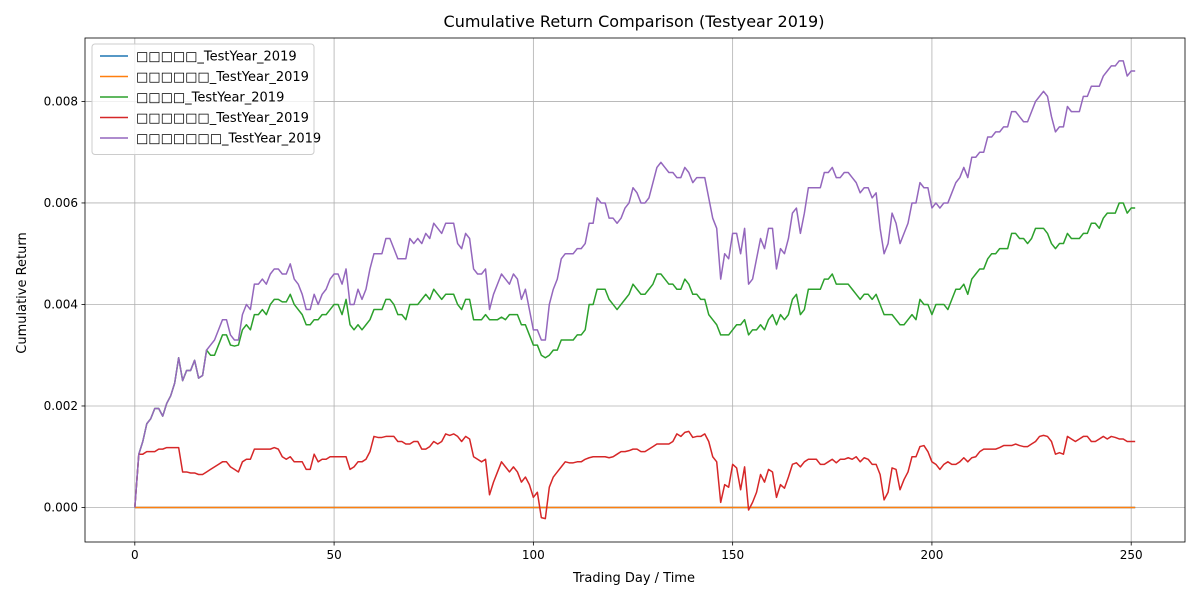 Image resolution: width=1200 pixels, height=600 pixels. Describe the element at coordinates (61, 406) in the screenshot. I see `y-tick-label: 0.002` at that location.